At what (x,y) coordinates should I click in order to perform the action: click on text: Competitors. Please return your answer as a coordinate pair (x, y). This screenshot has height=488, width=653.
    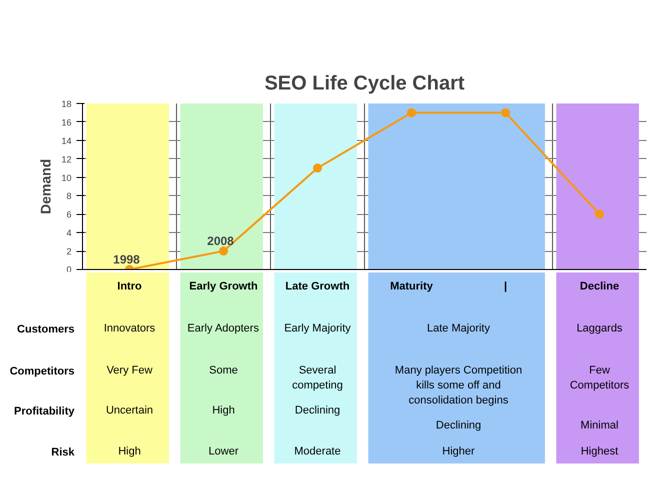
    Looking at the image, I should click on (42, 372).